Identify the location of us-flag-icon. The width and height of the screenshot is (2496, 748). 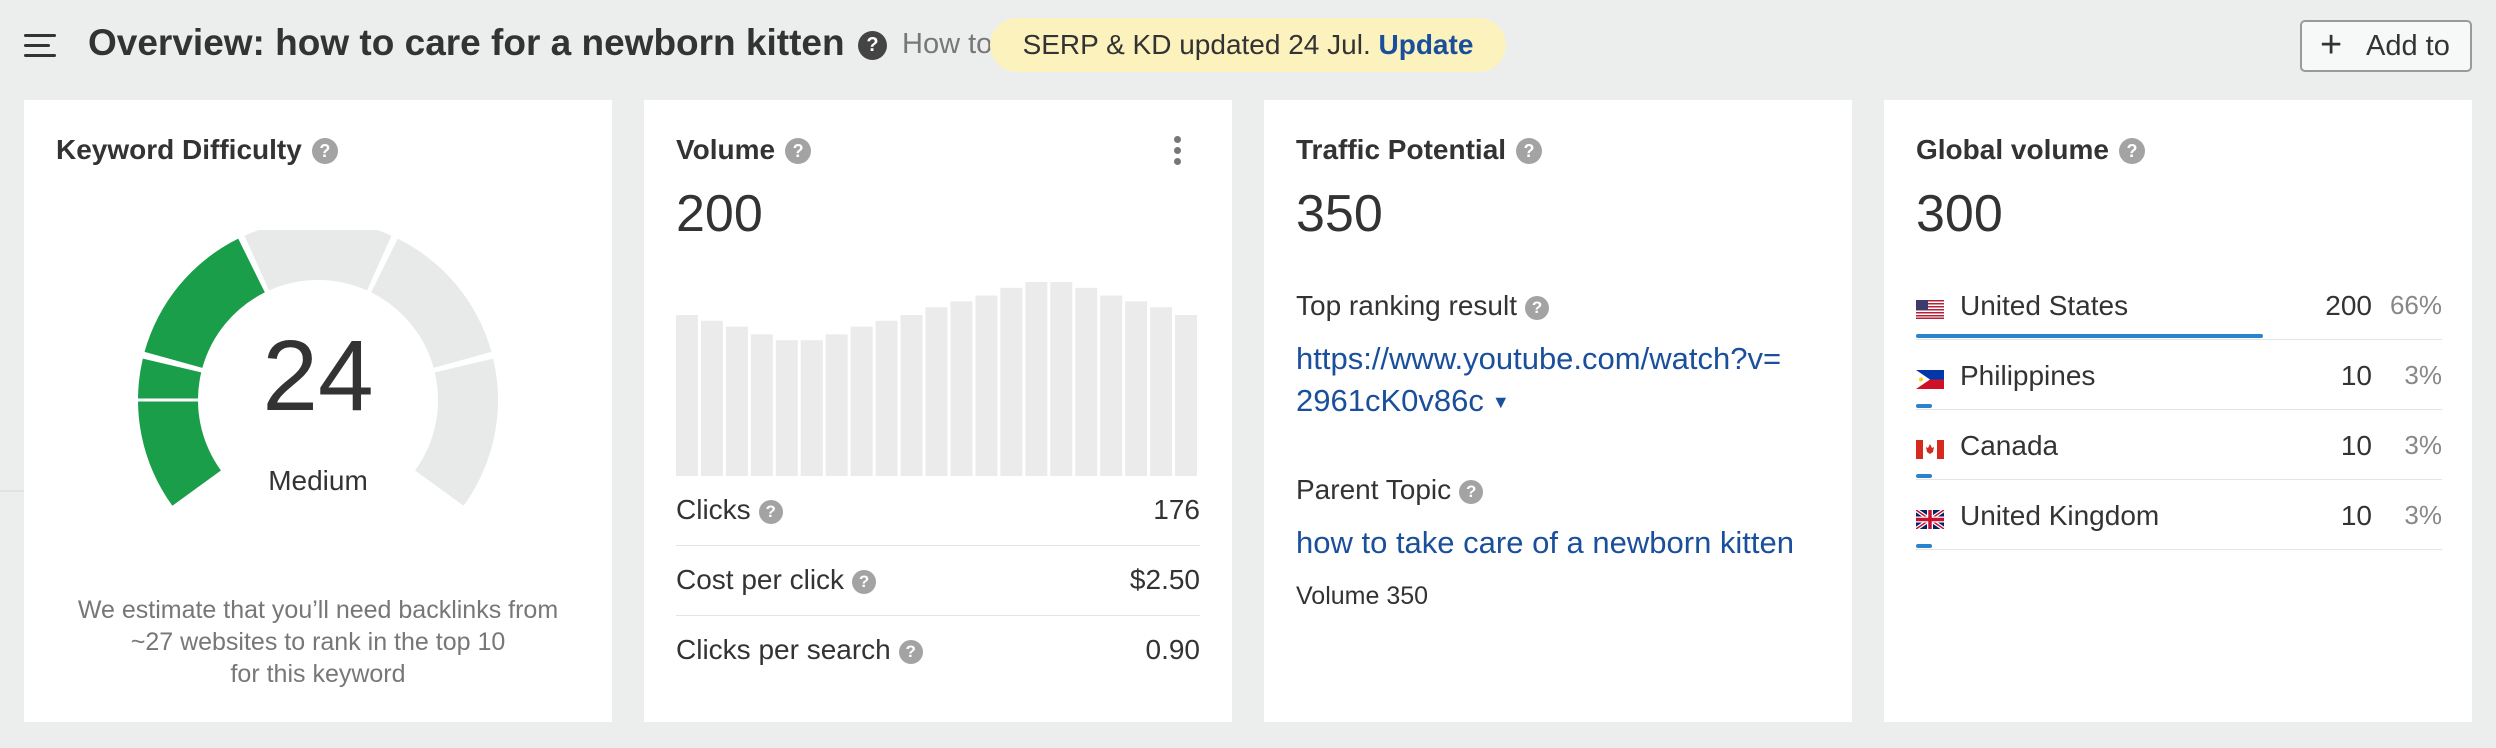
(1930, 309).